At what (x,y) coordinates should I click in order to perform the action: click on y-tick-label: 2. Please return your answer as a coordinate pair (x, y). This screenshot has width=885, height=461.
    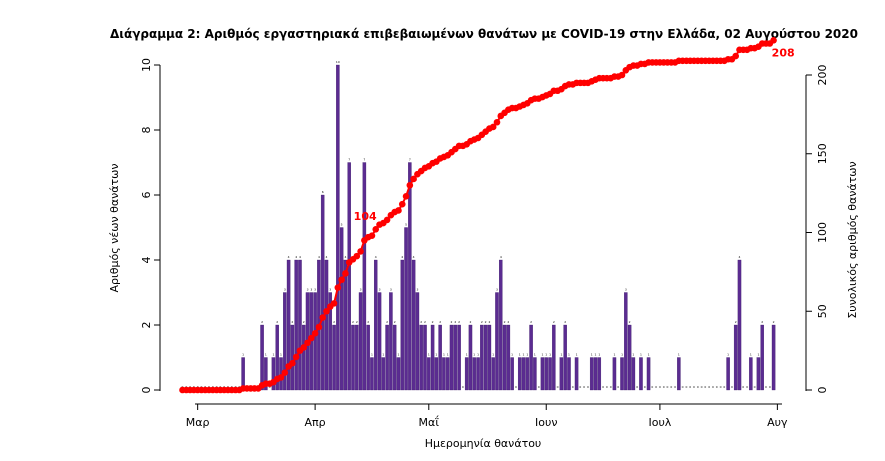
    Looking at the image, I should click on (146, 325).